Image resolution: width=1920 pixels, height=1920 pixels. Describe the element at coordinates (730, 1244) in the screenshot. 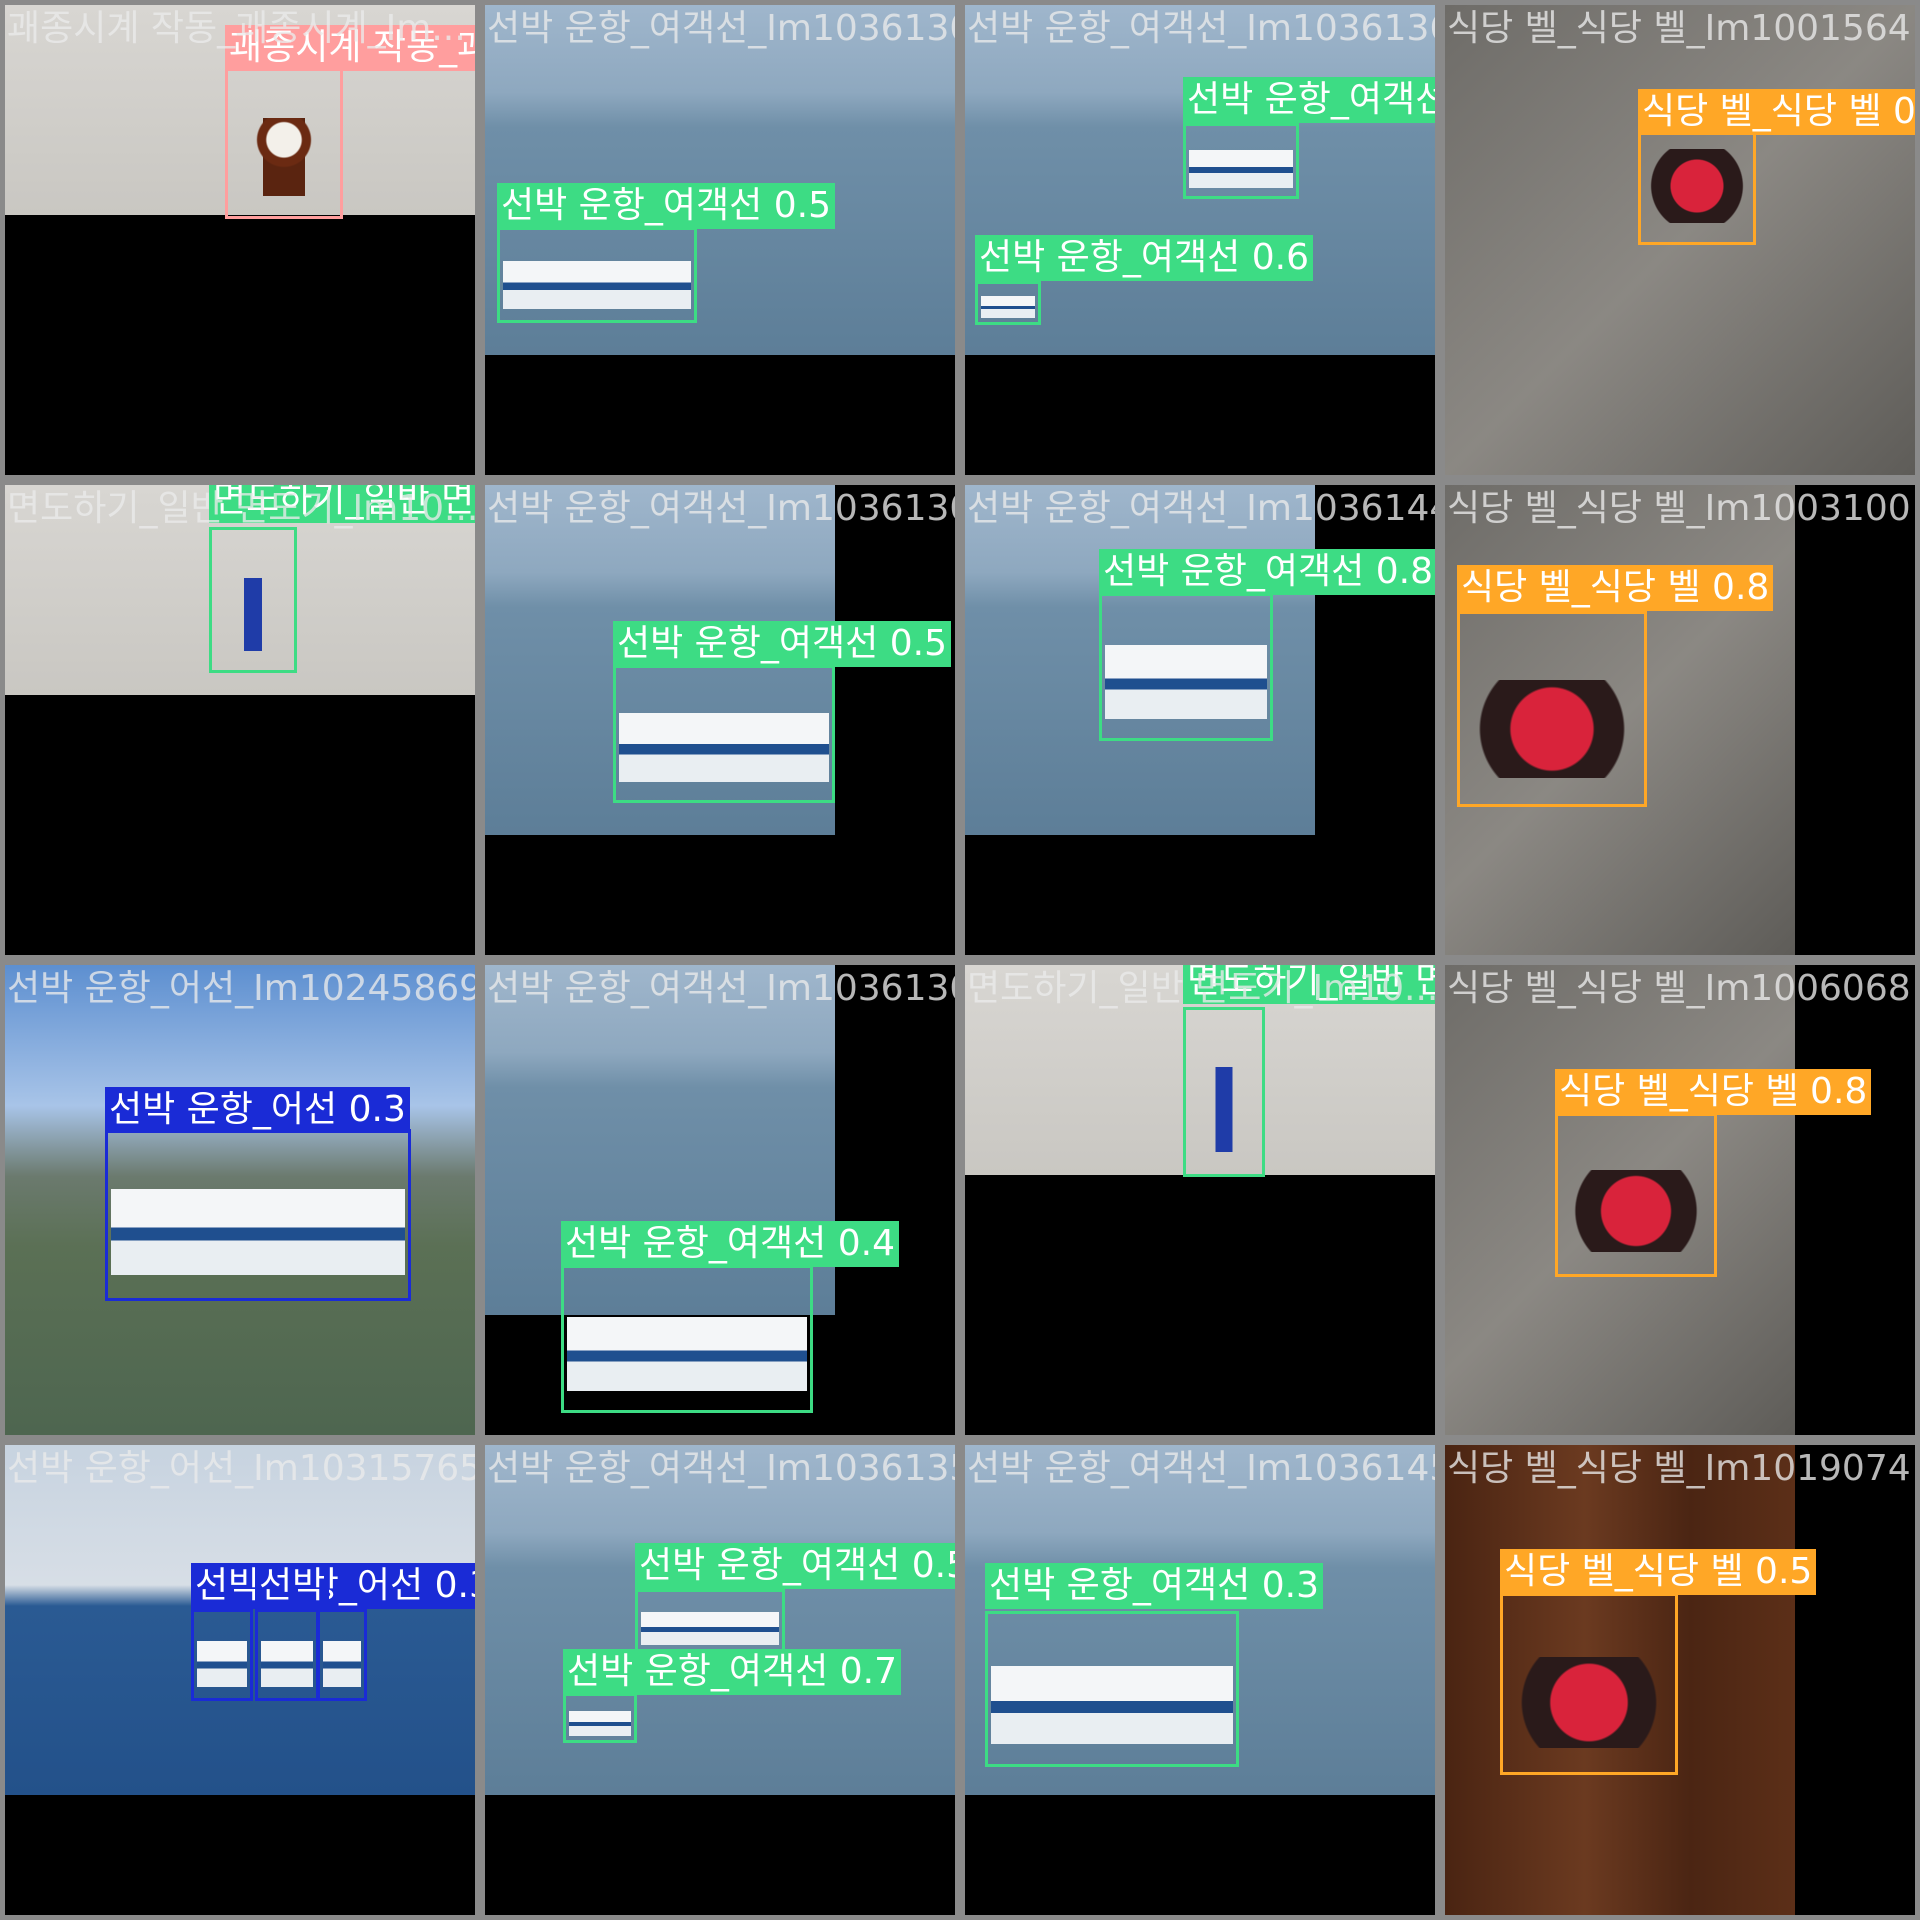

I see `detection-label: 선박 운항_여객선 0.4` at that location.